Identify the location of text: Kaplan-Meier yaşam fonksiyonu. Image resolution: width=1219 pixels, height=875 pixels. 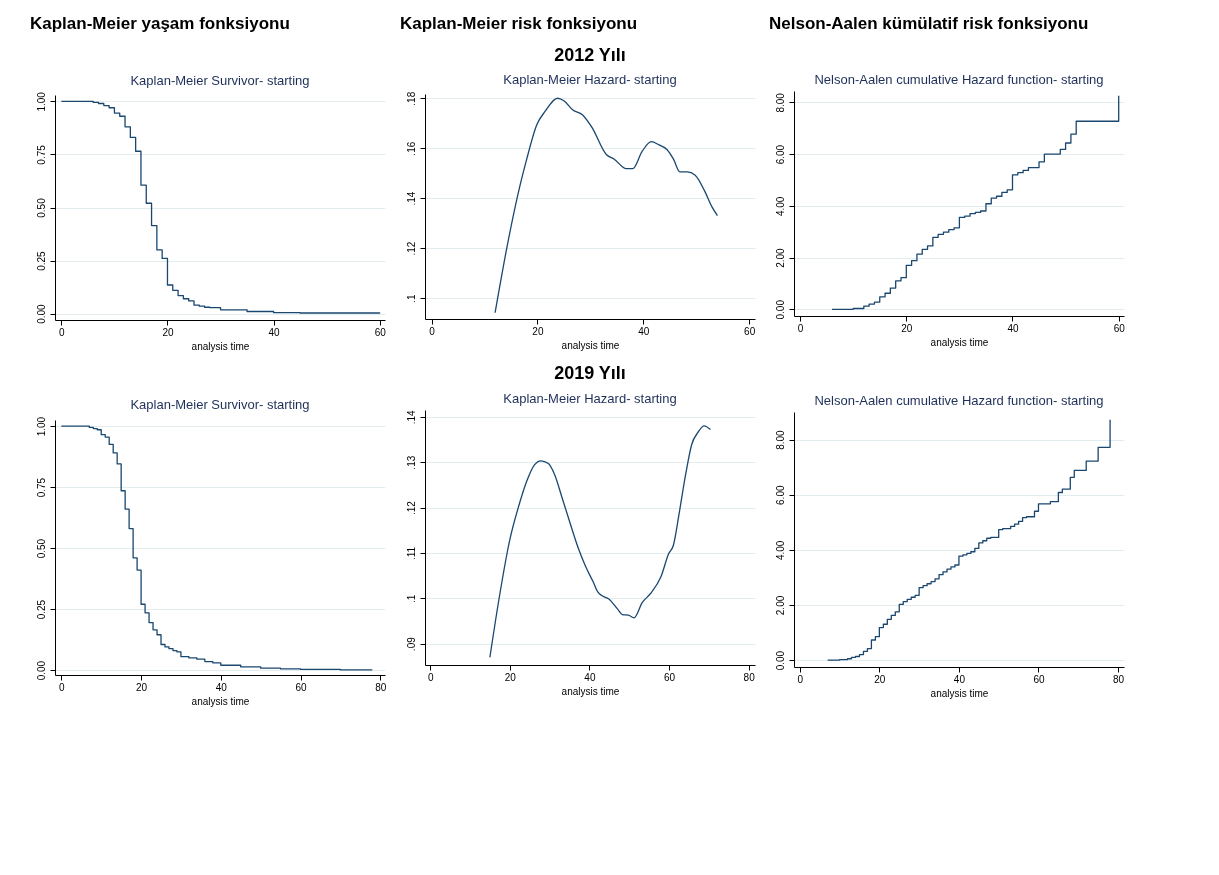
(160, 23).